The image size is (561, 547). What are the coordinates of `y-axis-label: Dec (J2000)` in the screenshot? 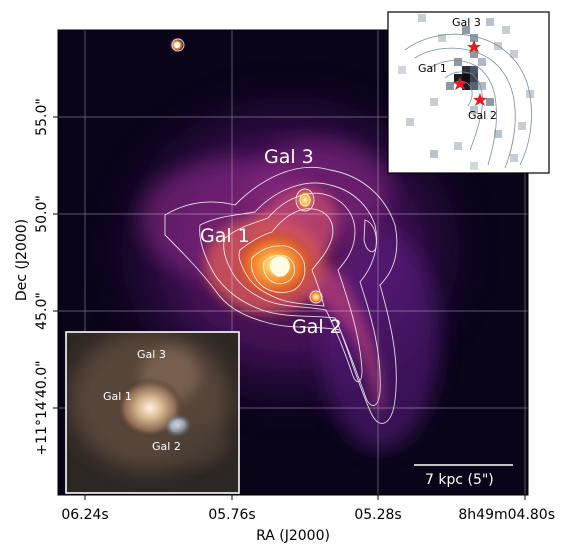 It's located at (22, 260).